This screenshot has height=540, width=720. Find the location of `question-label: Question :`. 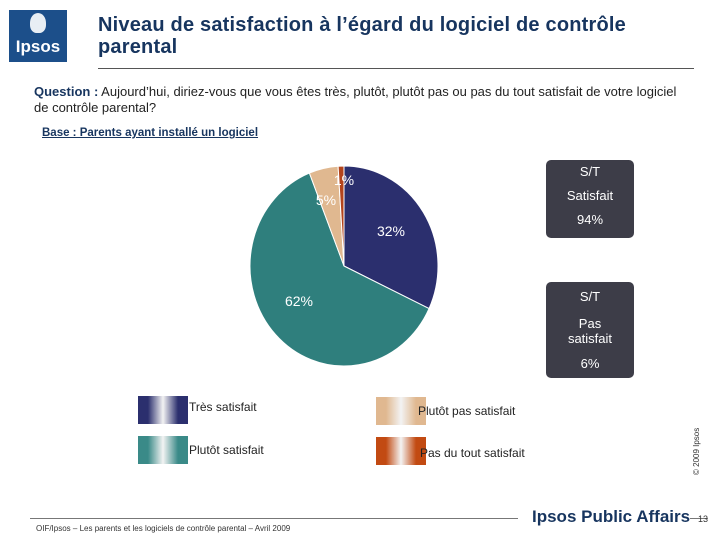

question-label: Question : is located at coordinates (66, 91).